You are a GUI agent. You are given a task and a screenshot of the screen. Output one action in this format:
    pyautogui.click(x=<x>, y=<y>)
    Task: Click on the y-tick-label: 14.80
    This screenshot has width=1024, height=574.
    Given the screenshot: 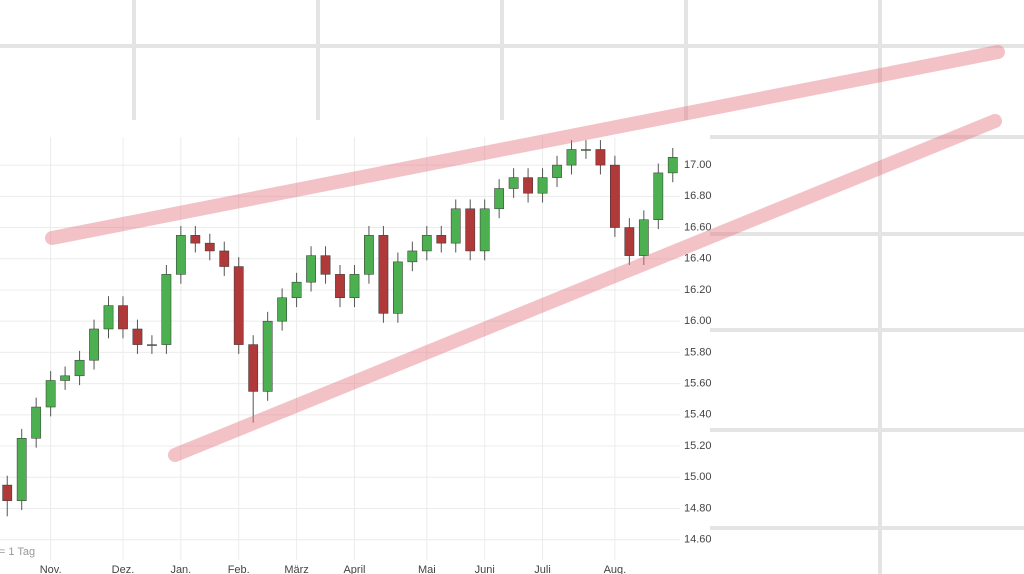 What is the action you would take?
    pyautogui.click(x=698, y=508)
    